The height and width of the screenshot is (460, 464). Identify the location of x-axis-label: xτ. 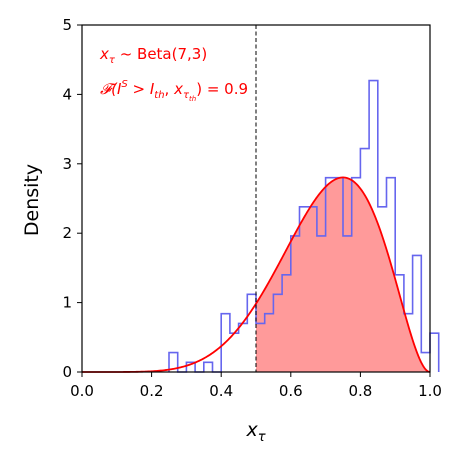
(255, 432).